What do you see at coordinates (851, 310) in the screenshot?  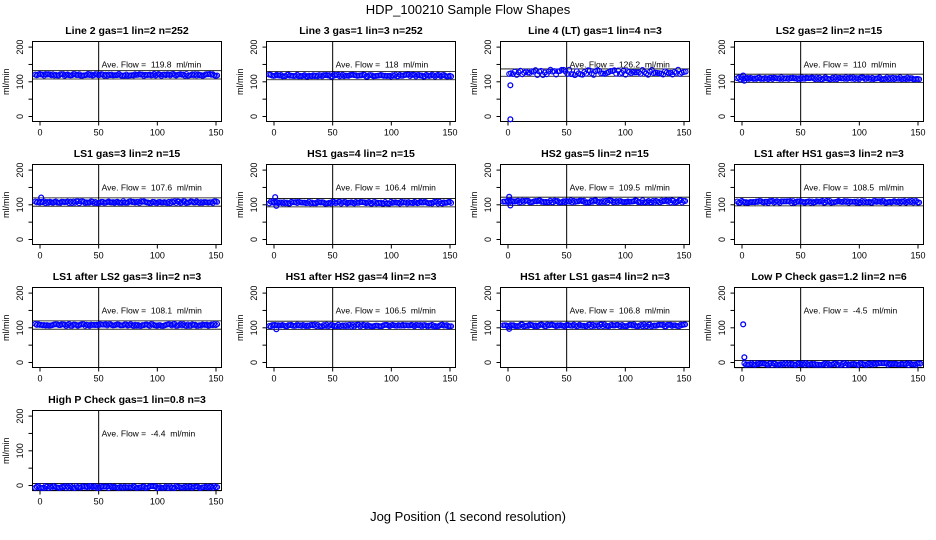 I see `ave-flow-annotation: Ave. Flow = -4.5 ml/min` at bounding box center [851, 310].